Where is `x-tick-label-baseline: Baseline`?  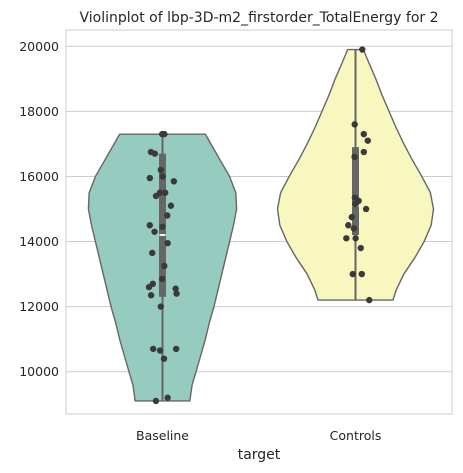
x-tick-label-baseline: Baseline is located at coordinates (162, 435).